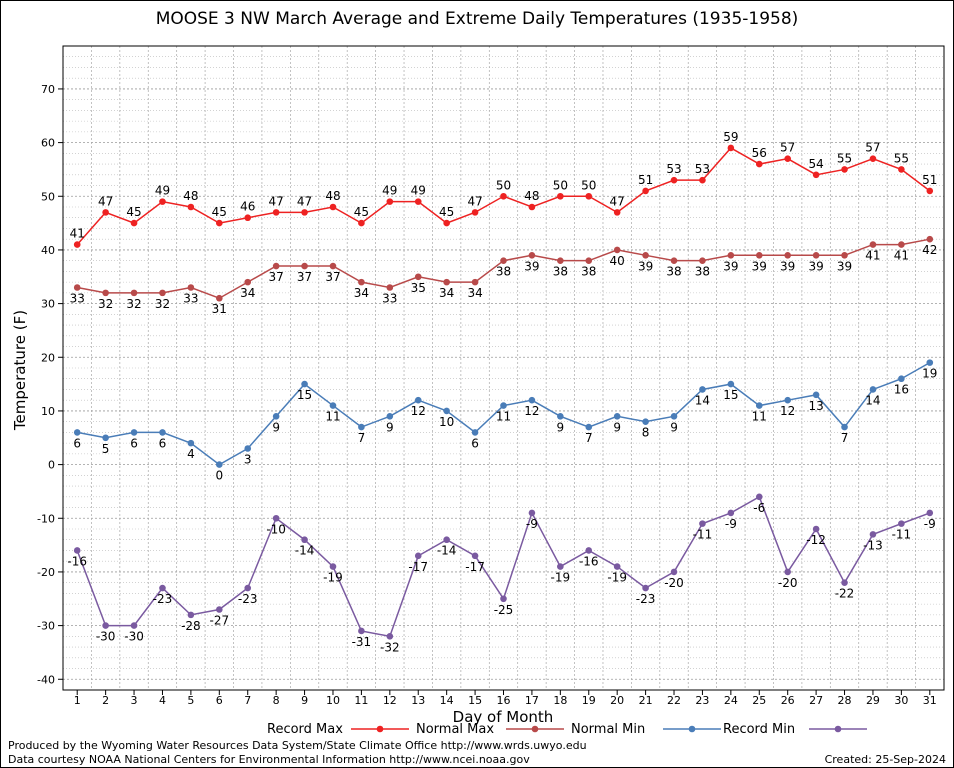 Image resolution: width=954 pixels, height=768 pixels. I want to click on data-label-record-min: -28, so click(191, 626).